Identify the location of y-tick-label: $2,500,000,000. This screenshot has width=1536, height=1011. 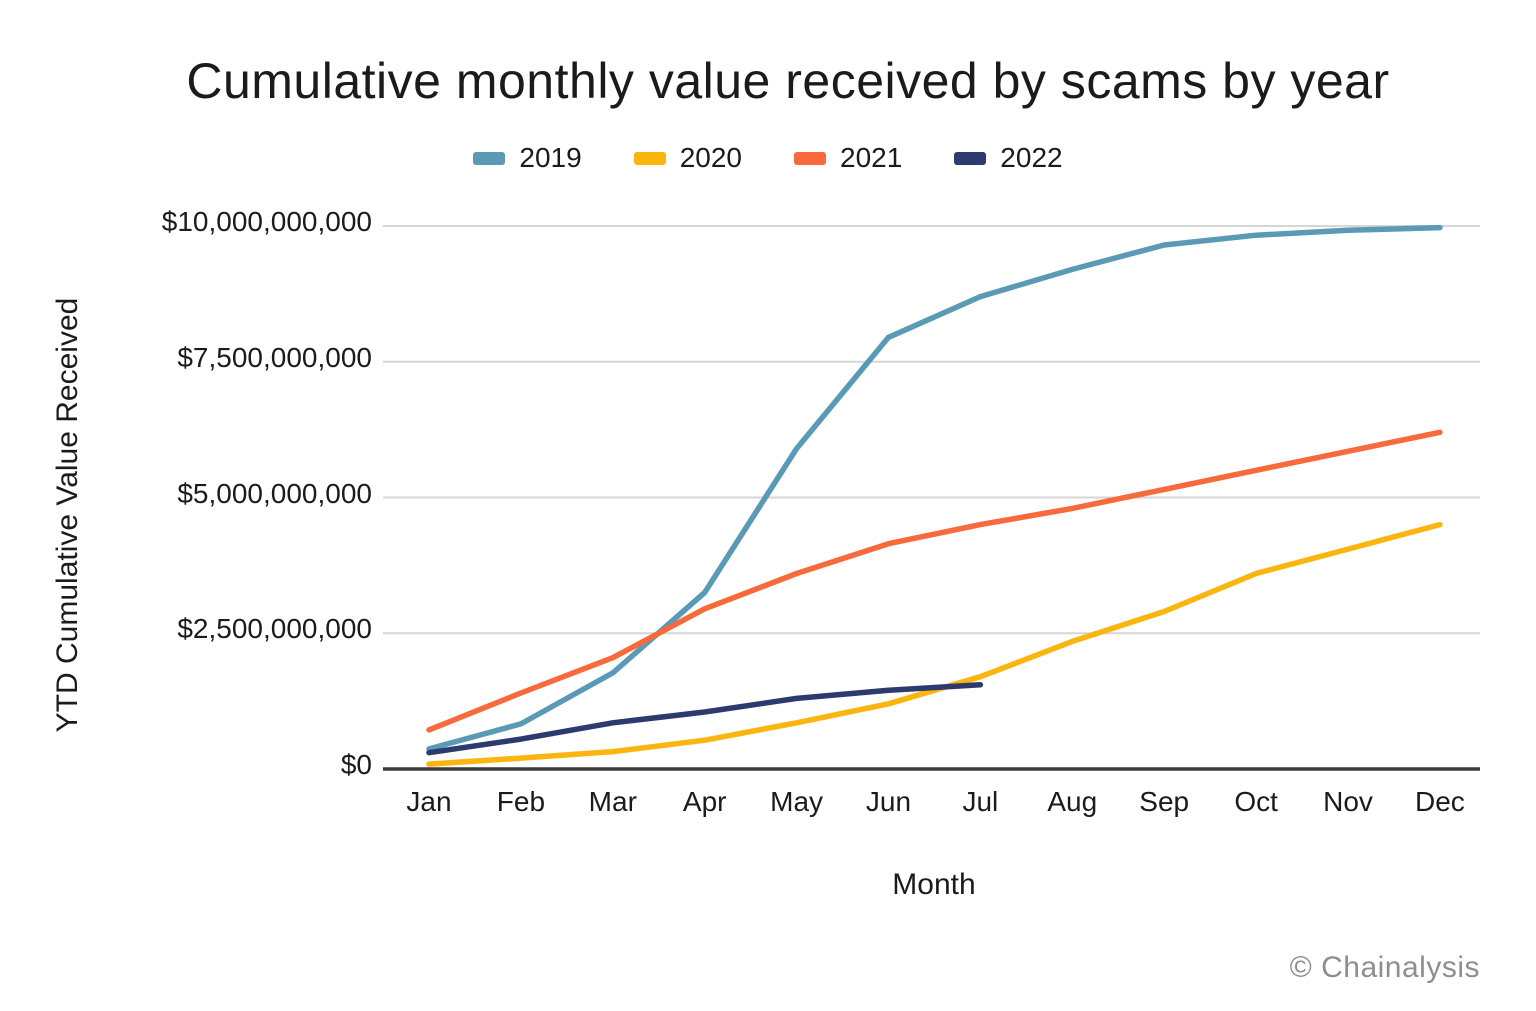
(274, 629).